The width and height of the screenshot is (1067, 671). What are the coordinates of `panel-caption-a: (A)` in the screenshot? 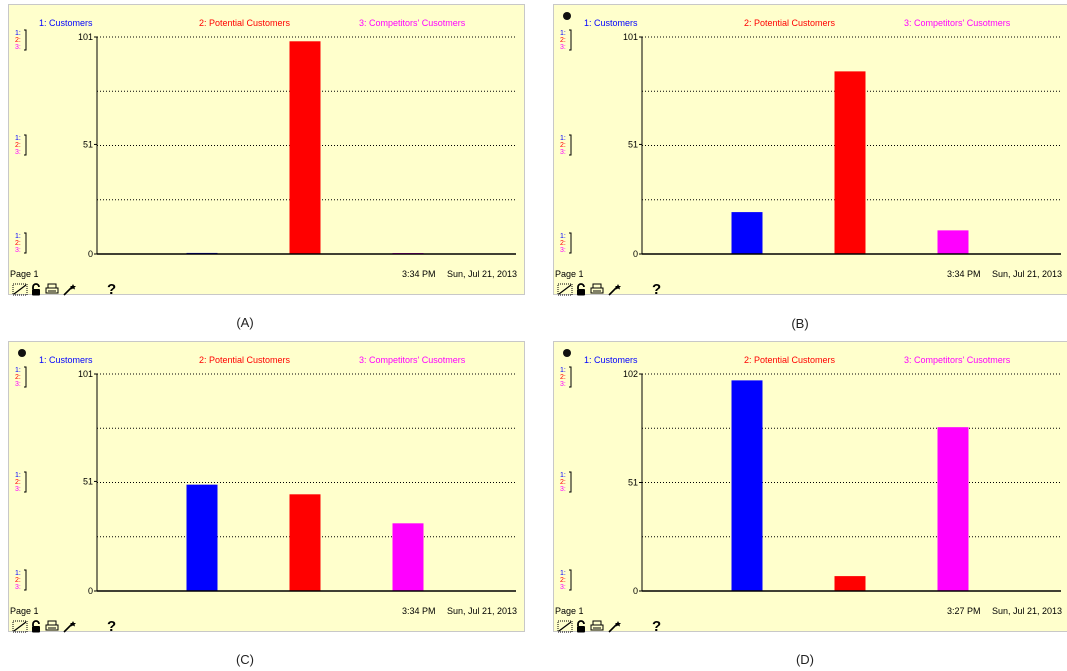 It's located at (245, 322).